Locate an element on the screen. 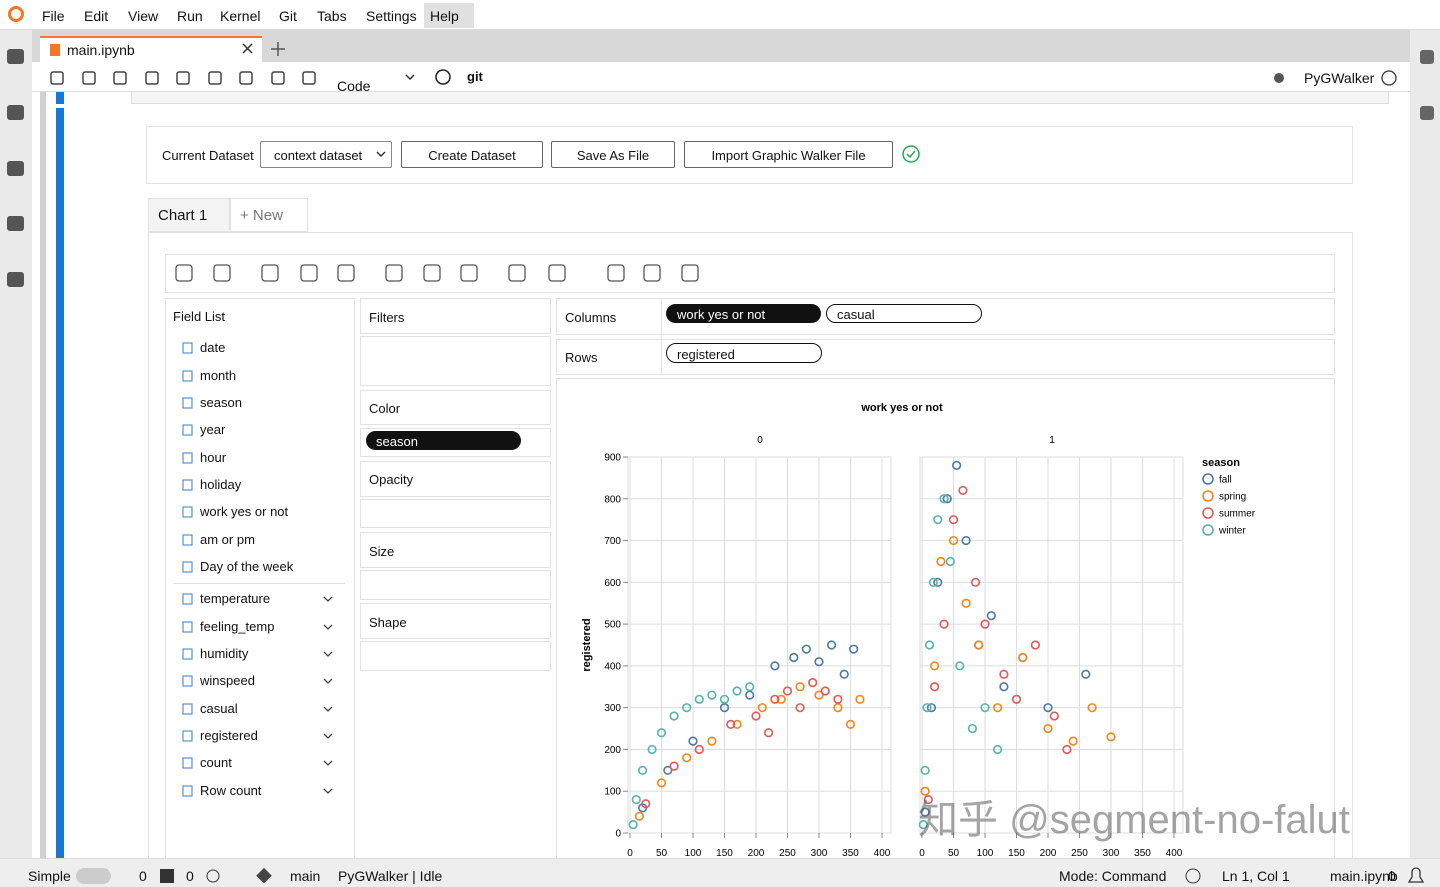 This screenshot has height=887, width=1440. notebook-tab is located at coordinates (151, 50).